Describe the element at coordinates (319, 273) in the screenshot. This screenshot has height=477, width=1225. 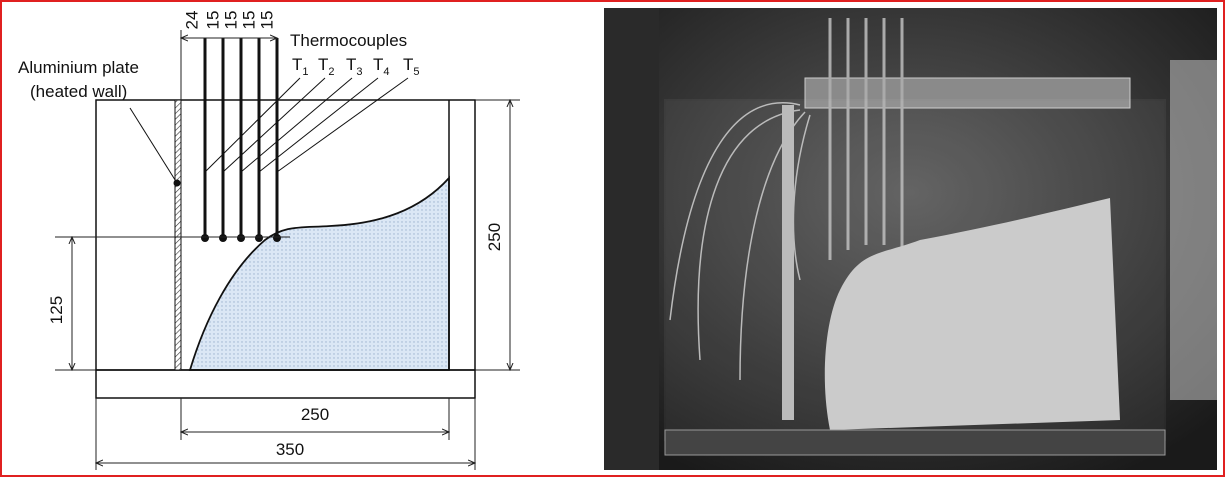
I see `sand-profile` at that location.